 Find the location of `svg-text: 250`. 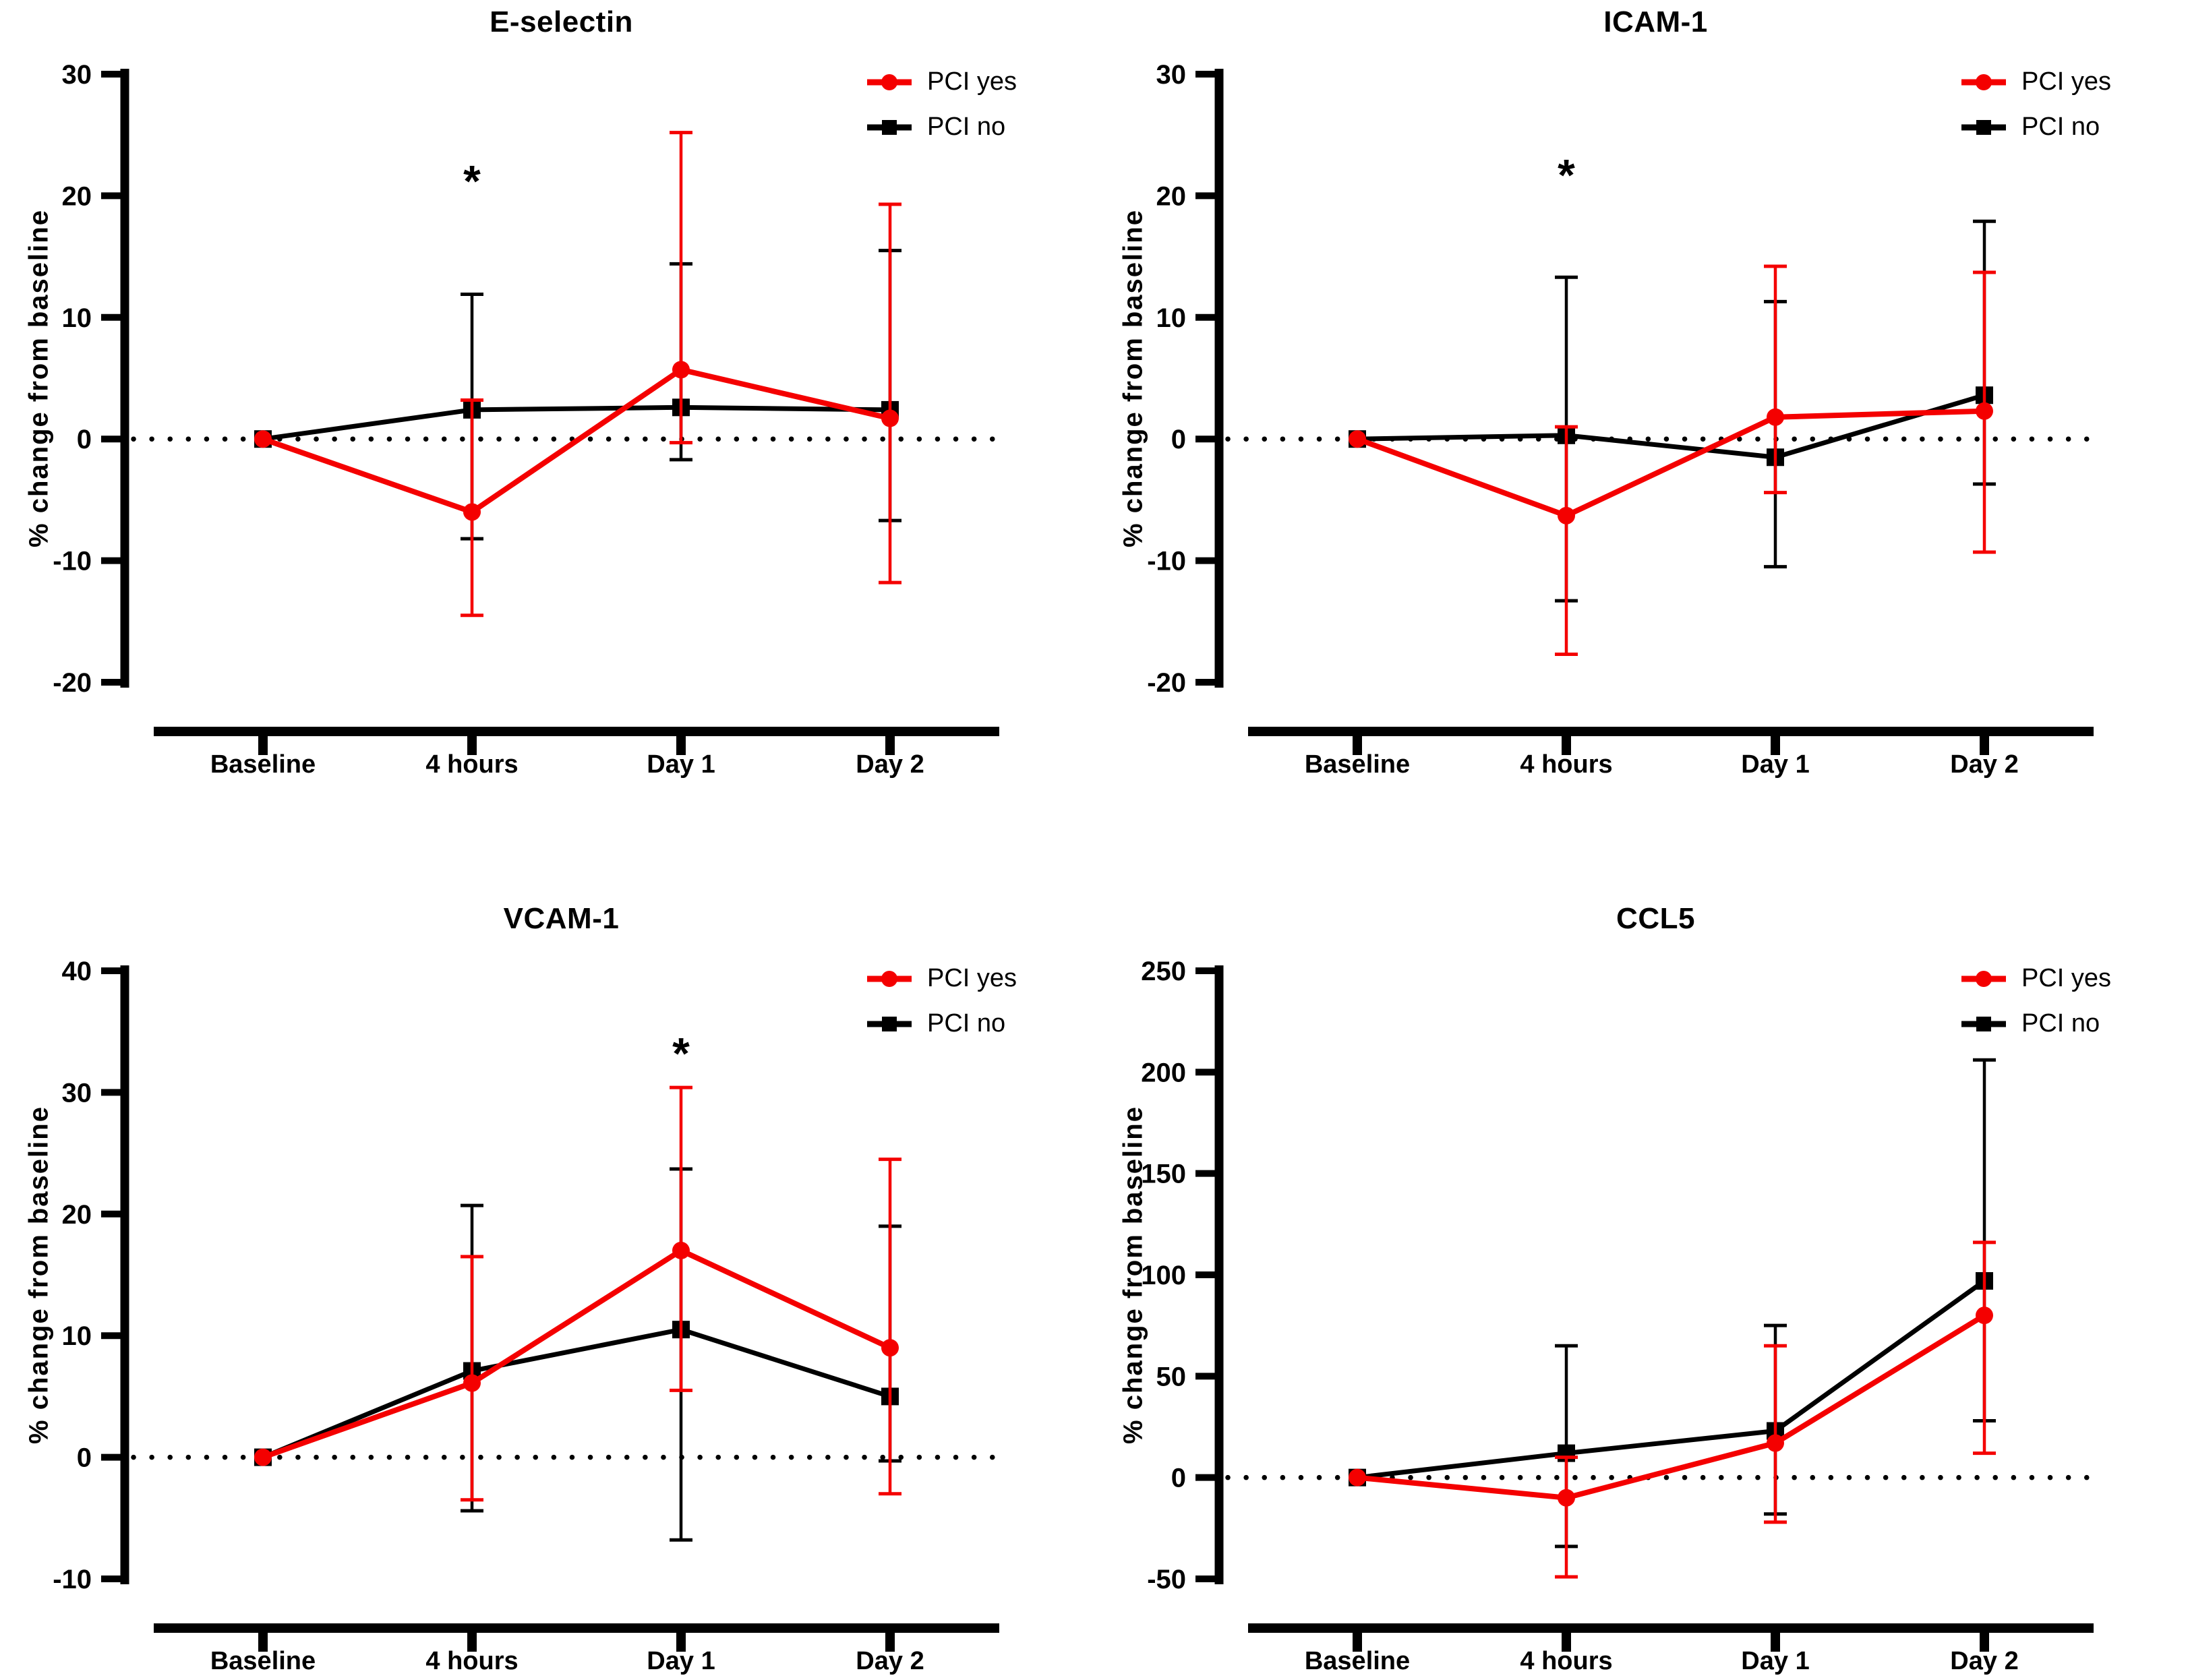

svg-text: 250 is located at coordinates (1164, 971).